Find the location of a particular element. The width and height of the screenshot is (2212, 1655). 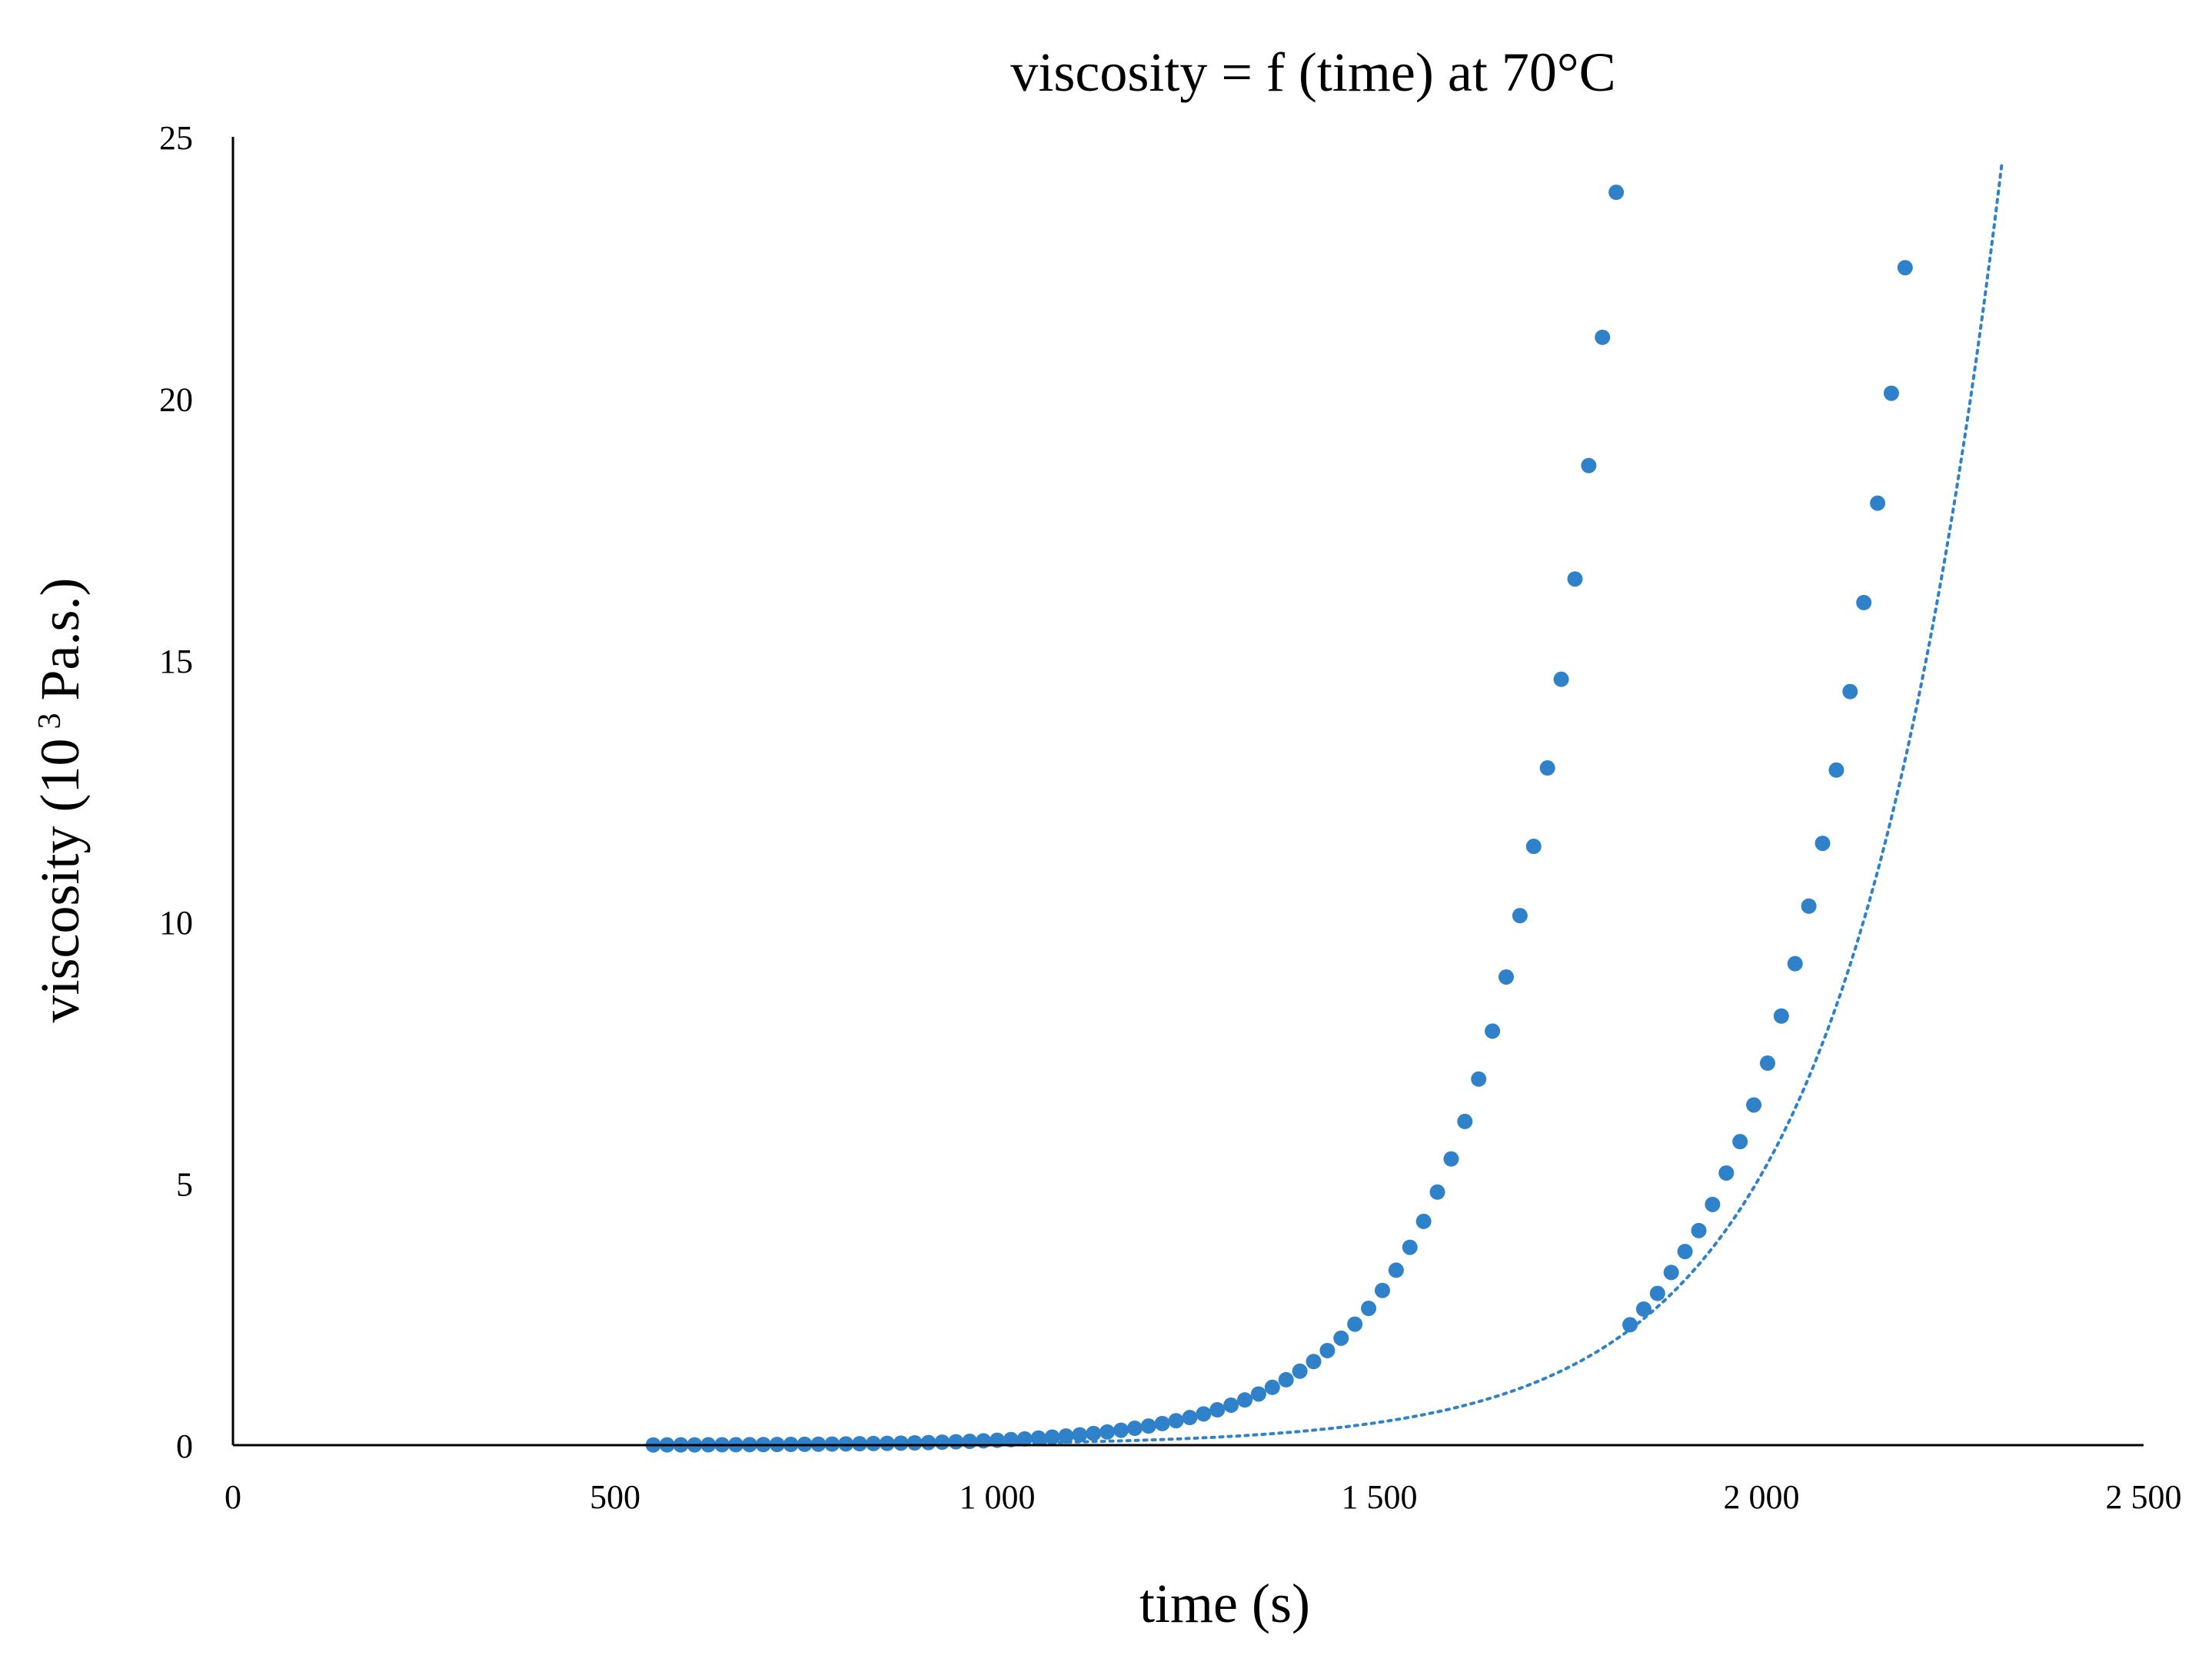

x-tick-label: 1 500 is located at coordinates (1380, 1497).